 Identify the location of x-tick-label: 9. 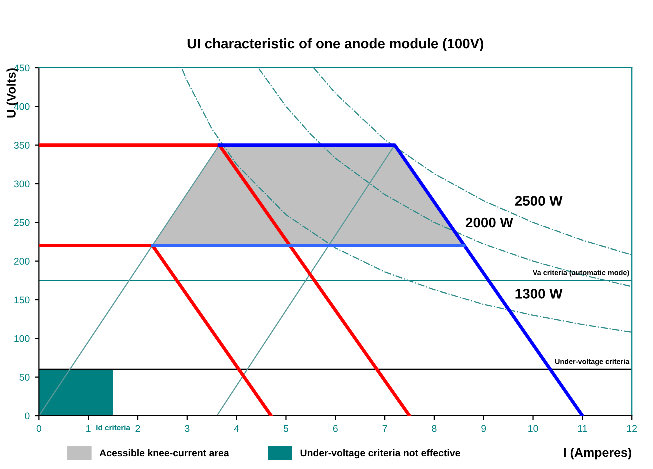
(484, 428).